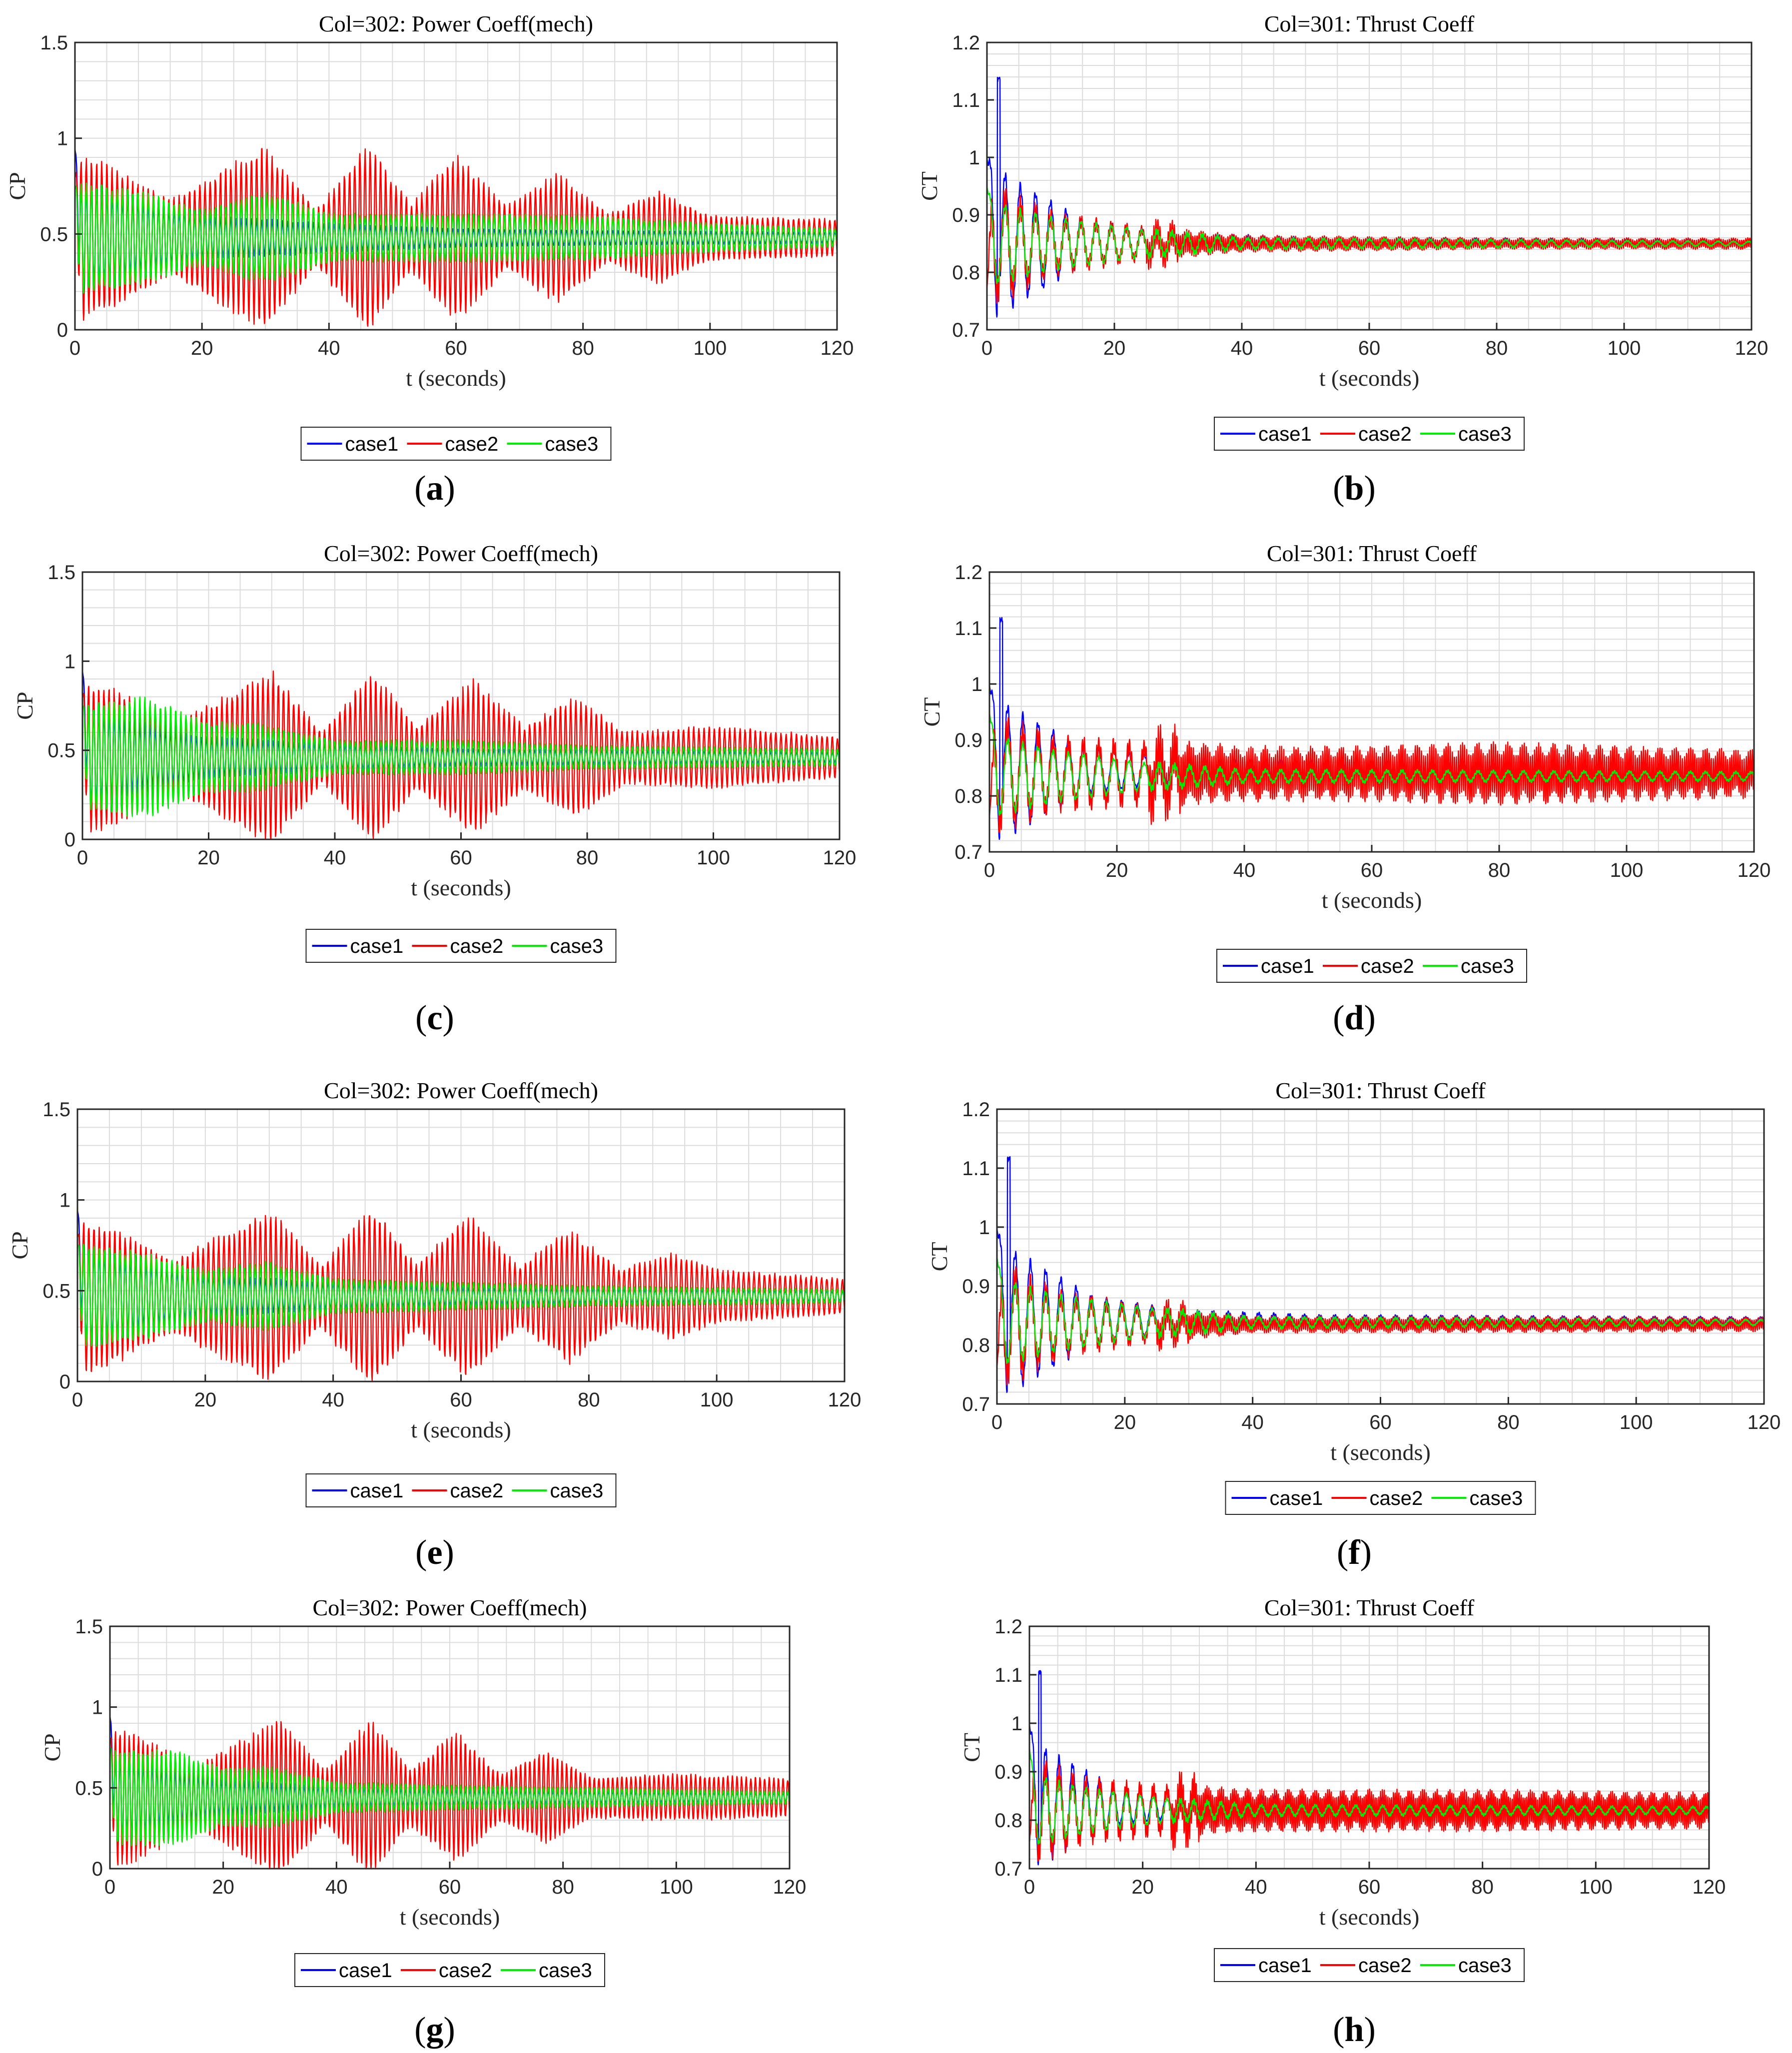  I want to click on caption-letter: a, so click(435, 489).